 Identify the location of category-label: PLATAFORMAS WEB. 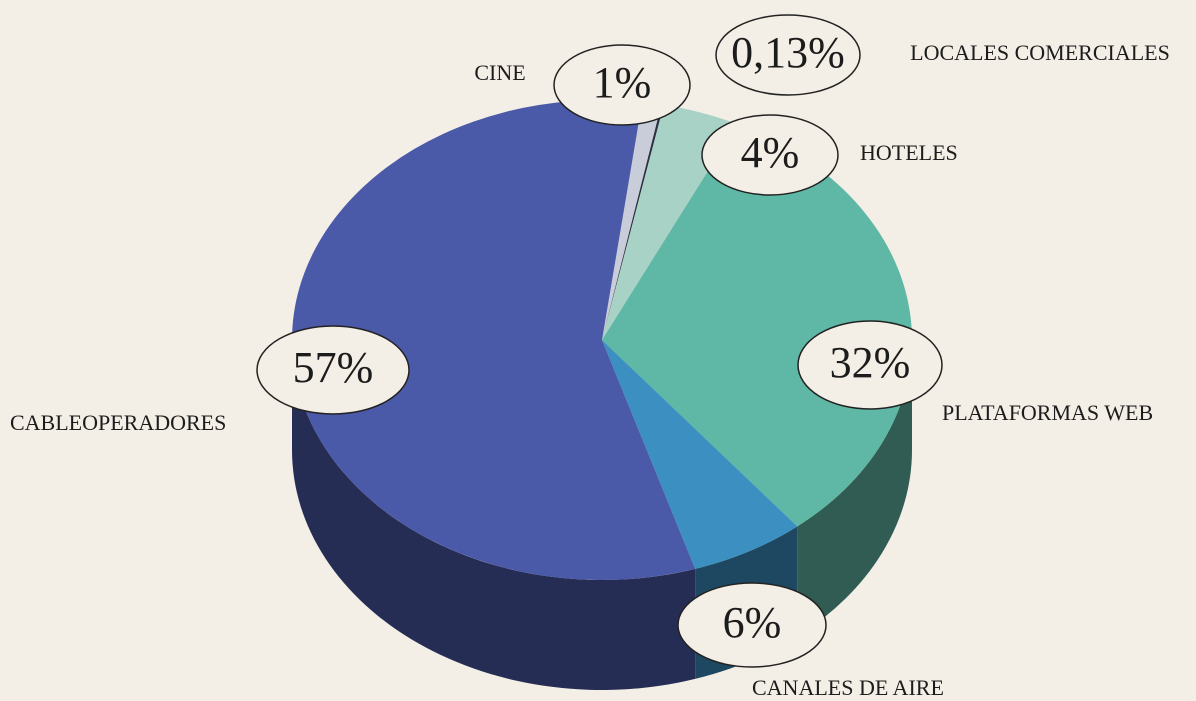
(1047, 412).